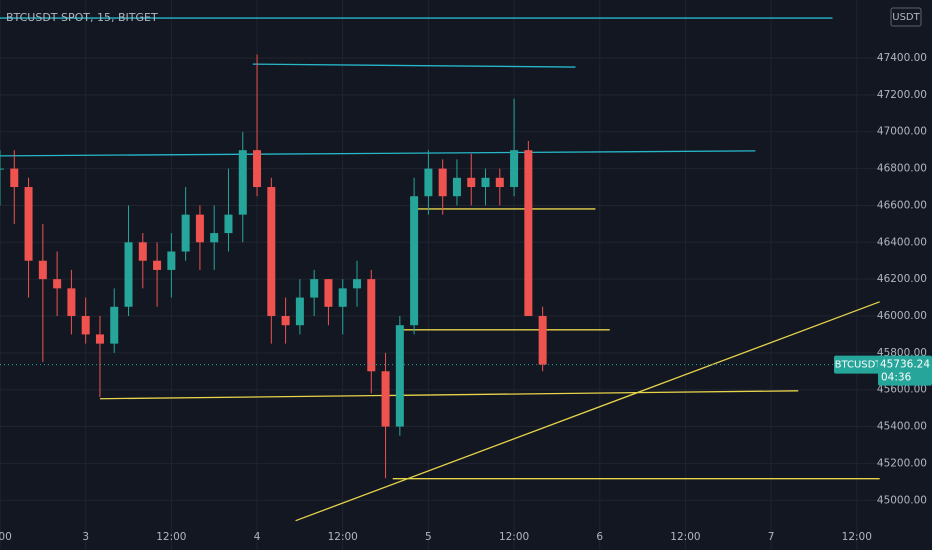 Image resolution: width=932 pixels, height=550 pixels. I want to click on y-tick-label: 45200.00, so click(902, 463).